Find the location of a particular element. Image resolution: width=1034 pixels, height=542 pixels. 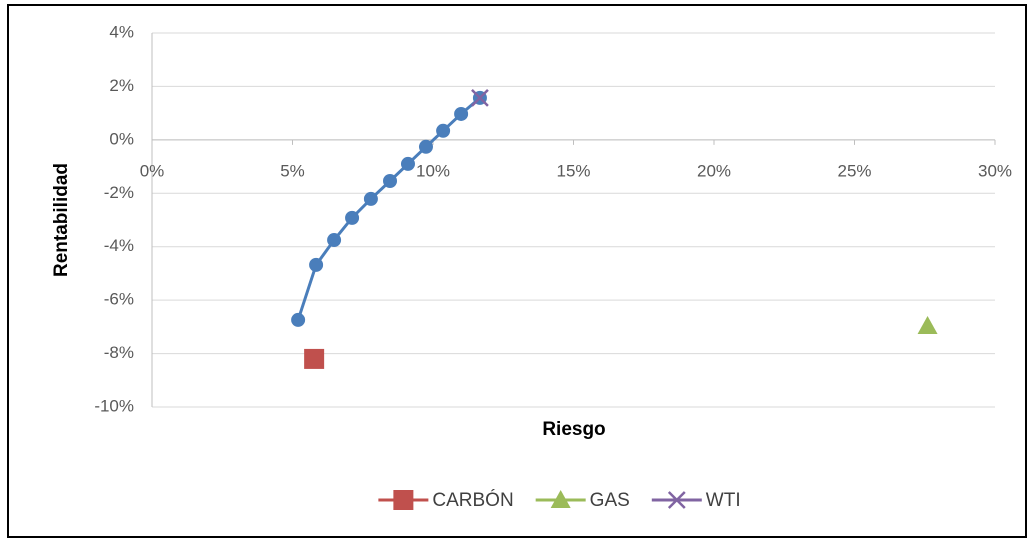

x-tick-label: 5% is located at coordinates (292, 170).